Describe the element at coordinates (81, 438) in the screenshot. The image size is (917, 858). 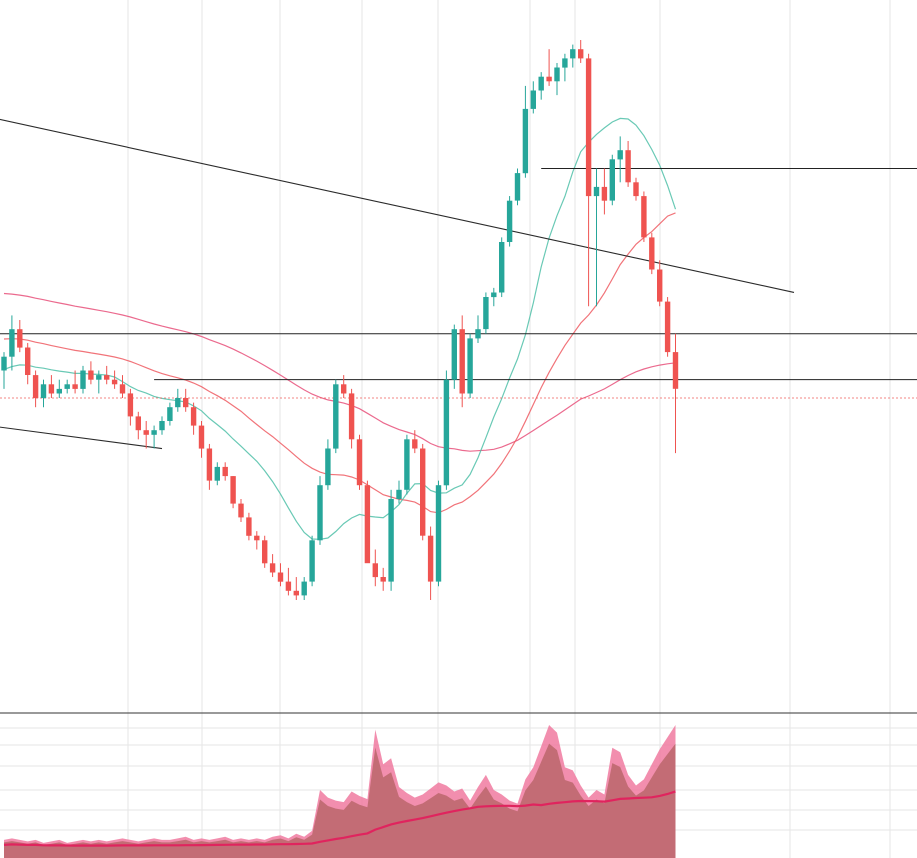
I see `trendline` at that location.